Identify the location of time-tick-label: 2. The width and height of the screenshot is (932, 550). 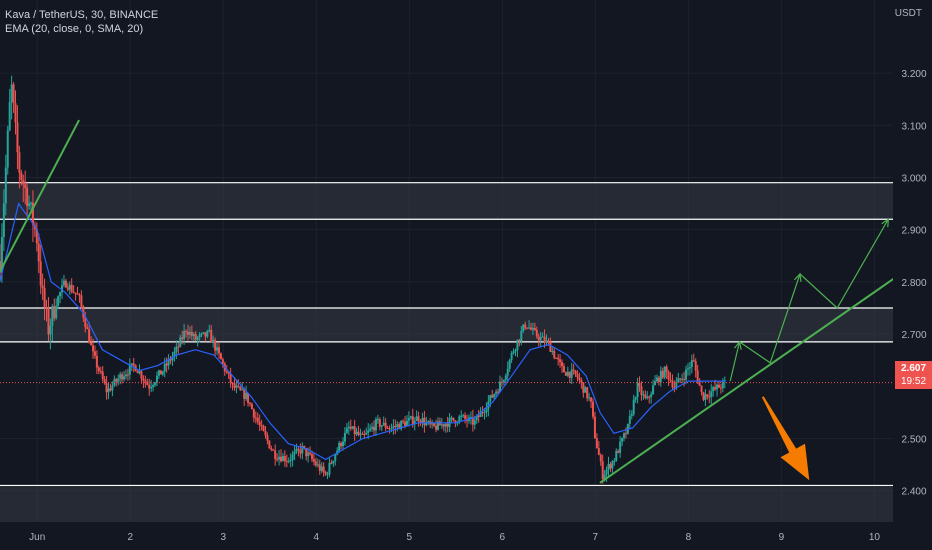
(130, 537).